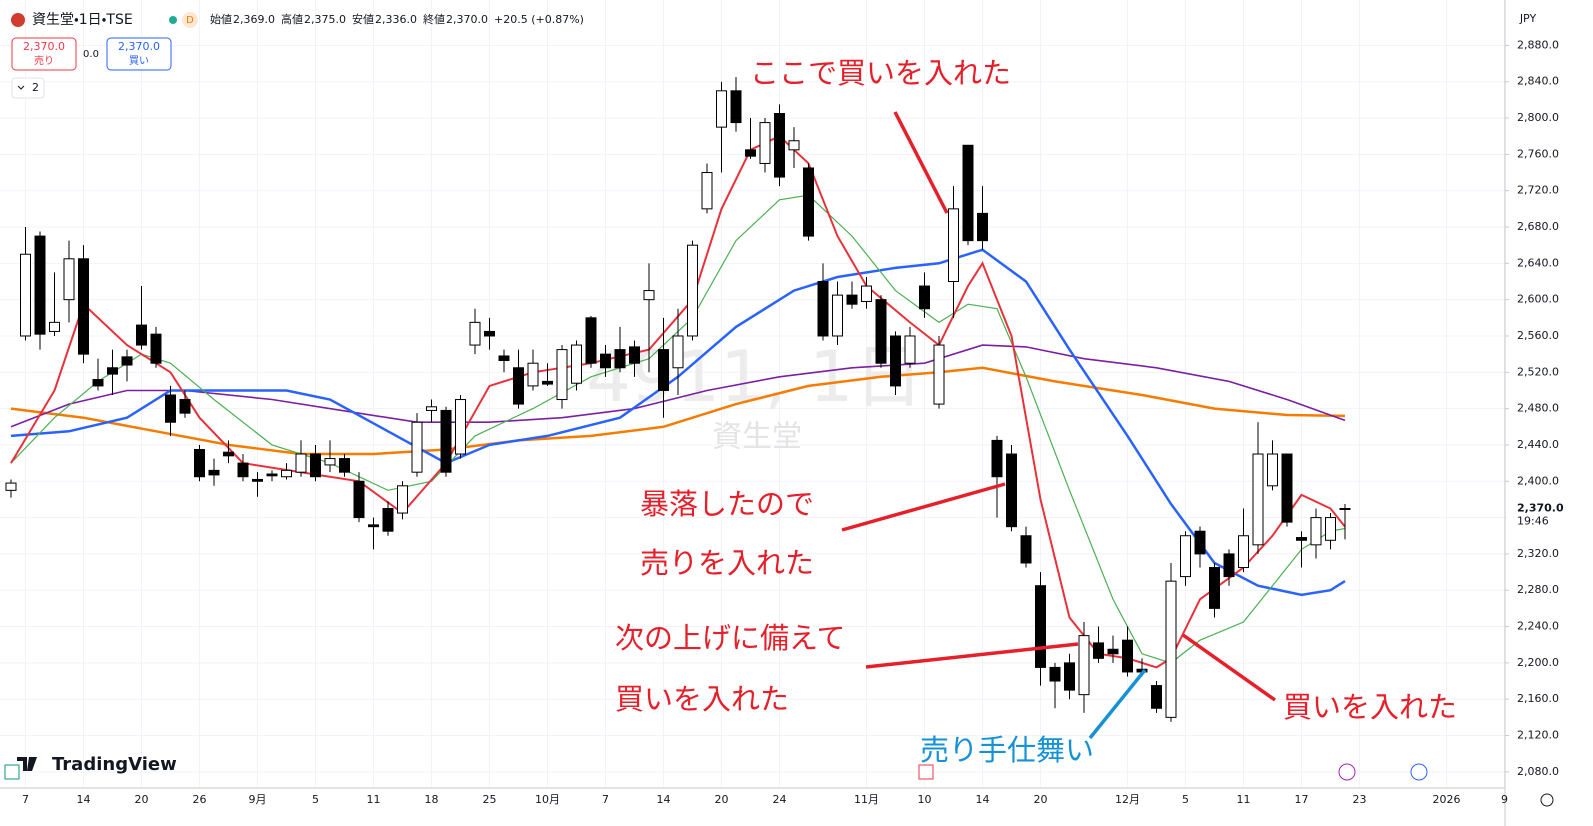 This screenshot has width=1593, height=826. I want to click on buy-label: 買い, so click(139, 61).